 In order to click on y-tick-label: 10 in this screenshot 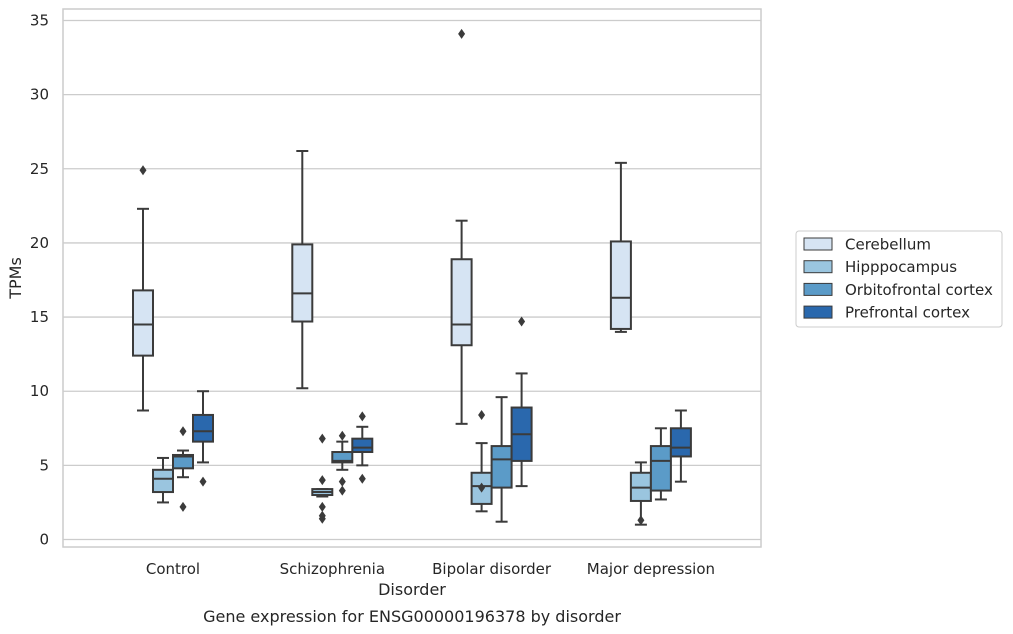, I will do `click(39, 391)`.